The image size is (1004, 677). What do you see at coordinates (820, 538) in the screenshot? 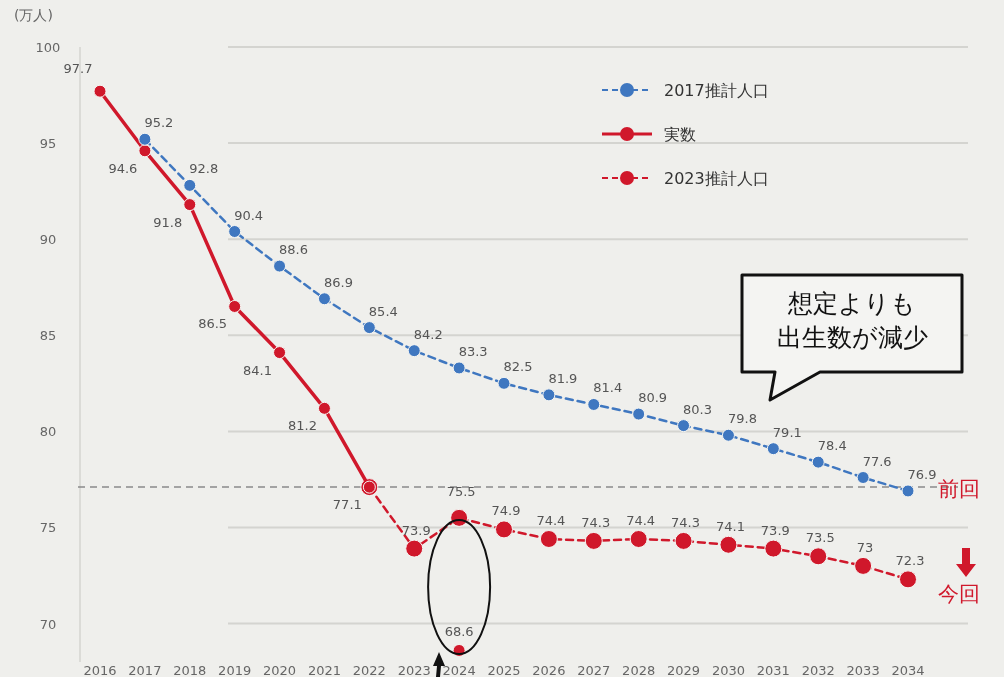
I see `data-label: 73.5` at bounding box center [820, 538].